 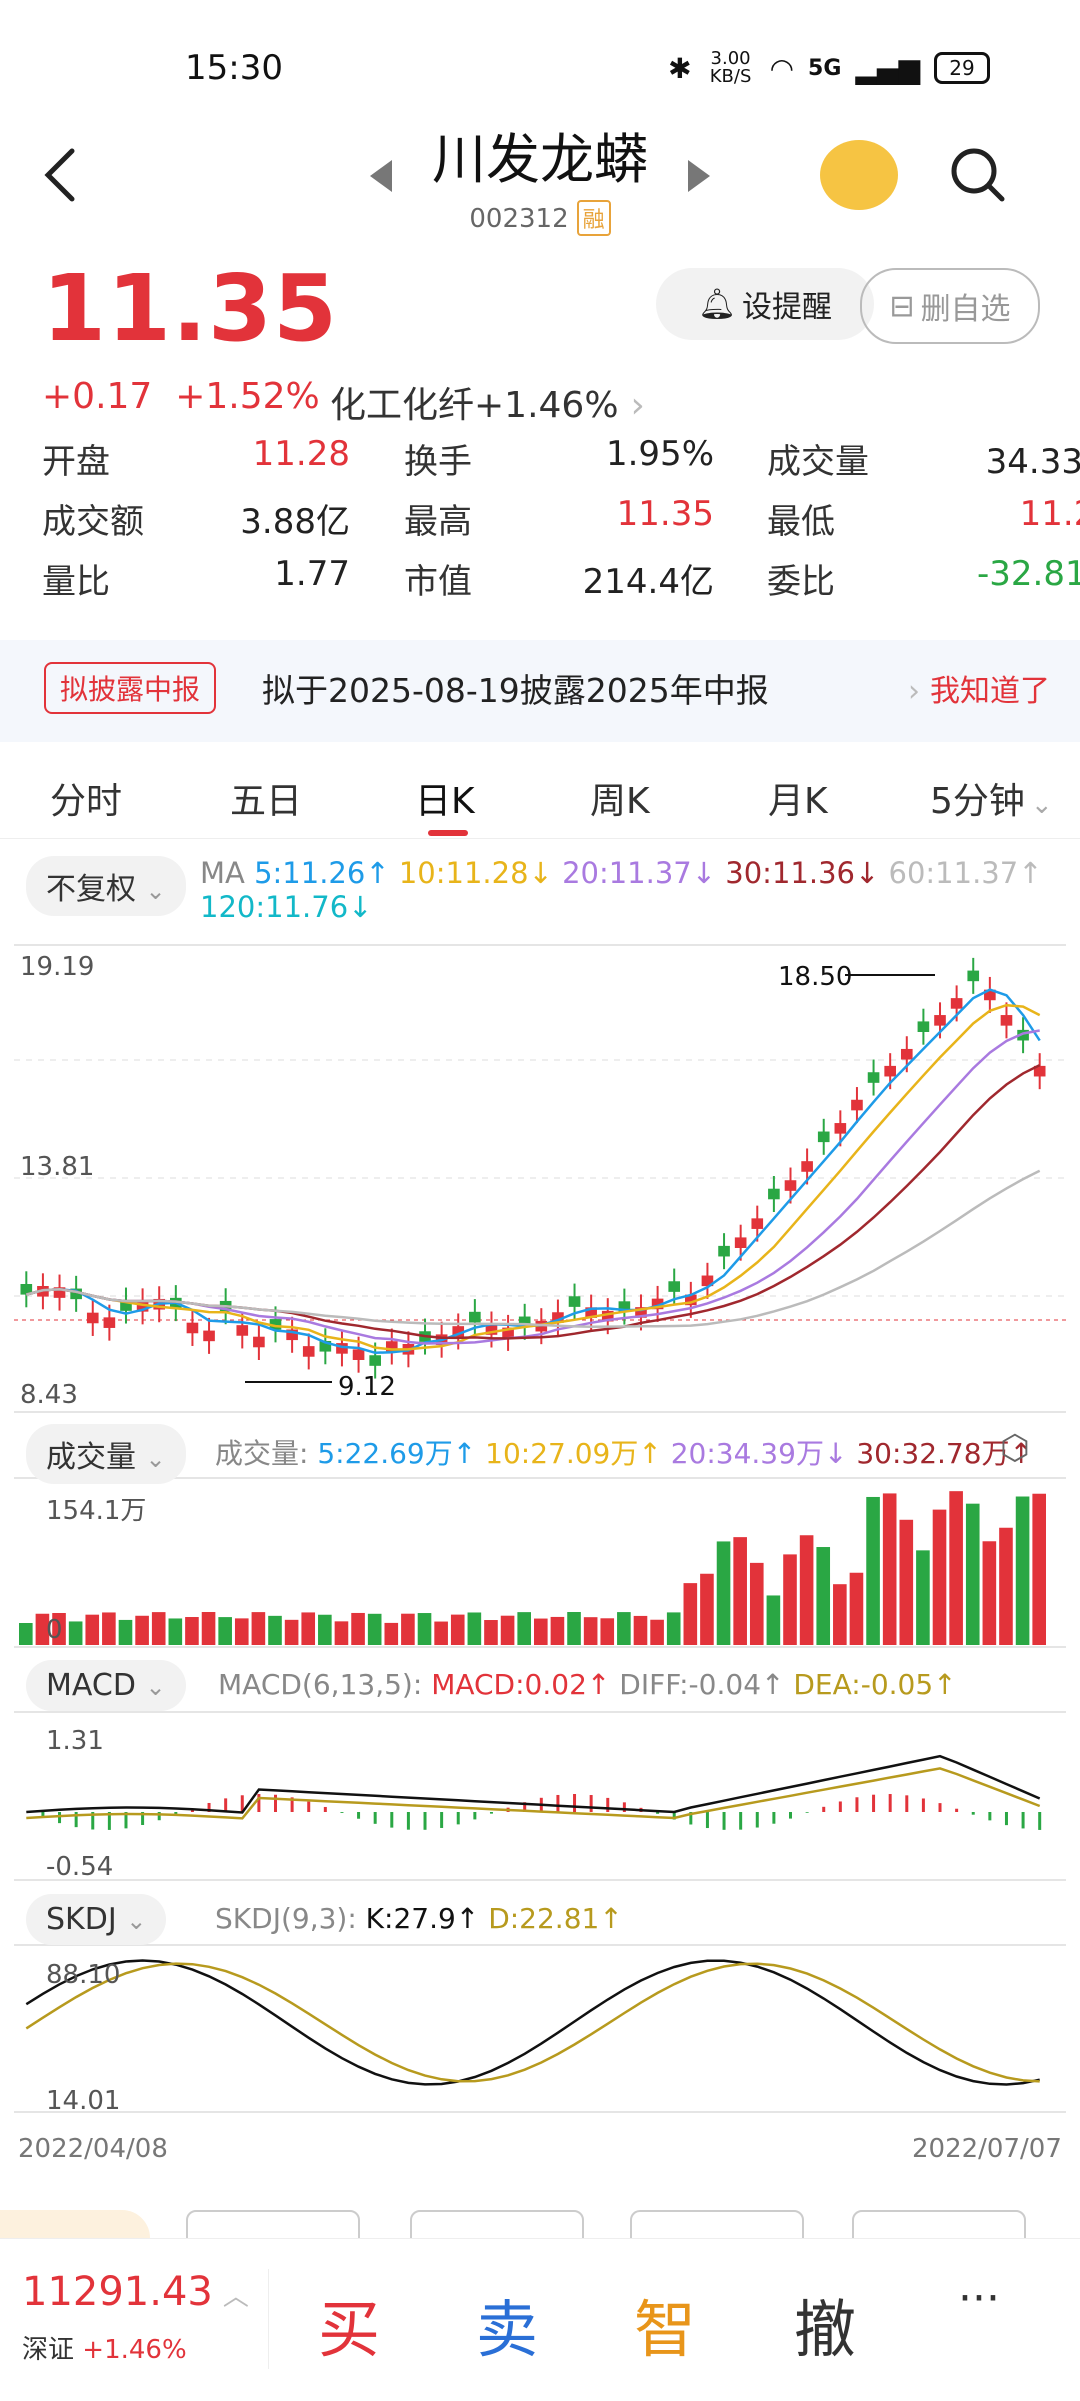 I want to click on kline-y-bottom: 8.43, so click(x=49, y=1395).